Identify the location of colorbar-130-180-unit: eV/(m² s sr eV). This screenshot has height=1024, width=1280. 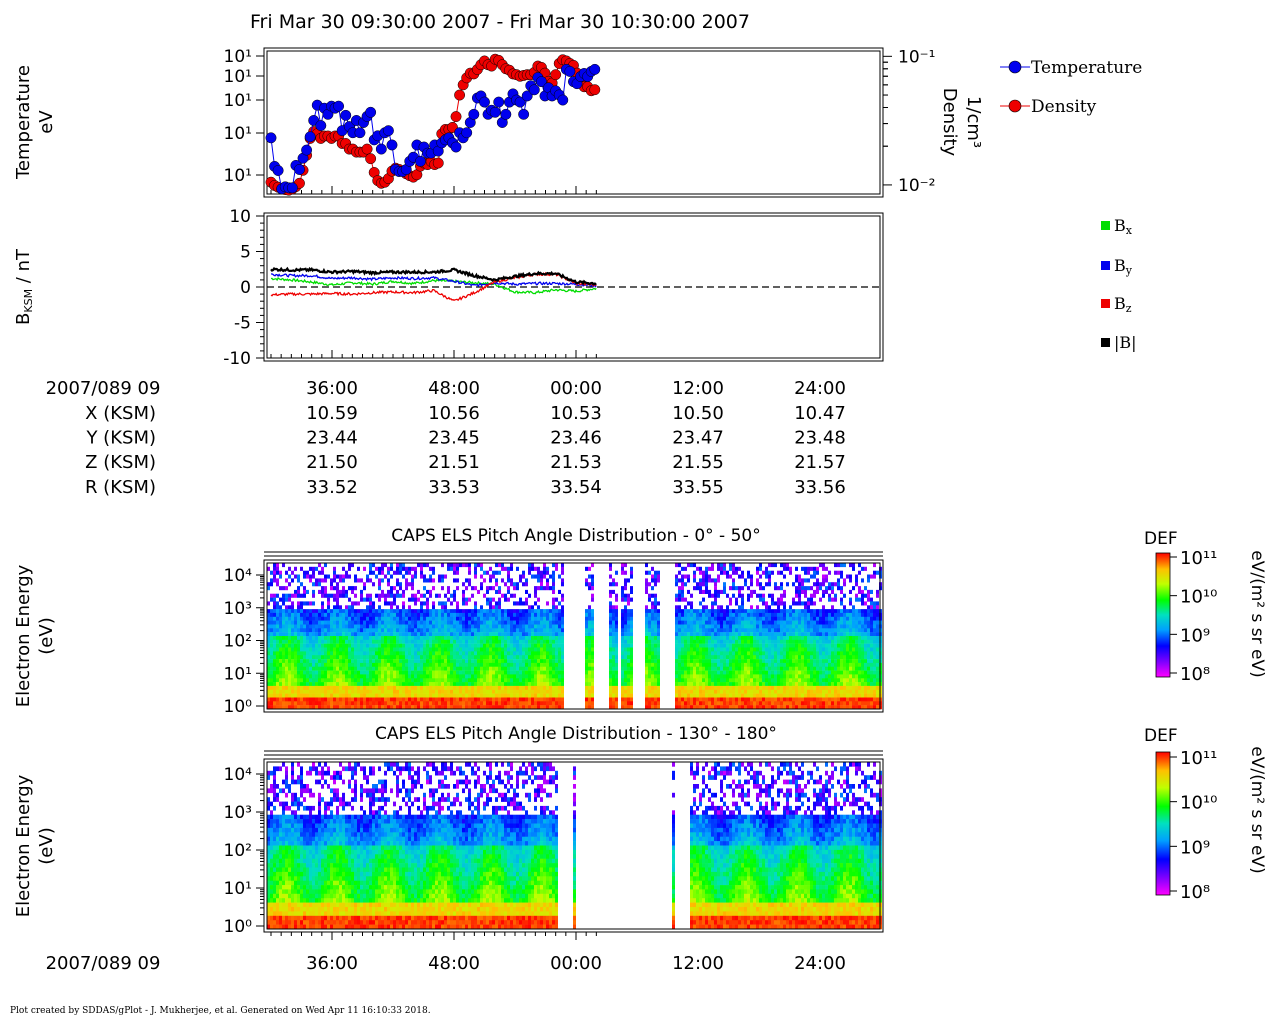
(1257, 809).